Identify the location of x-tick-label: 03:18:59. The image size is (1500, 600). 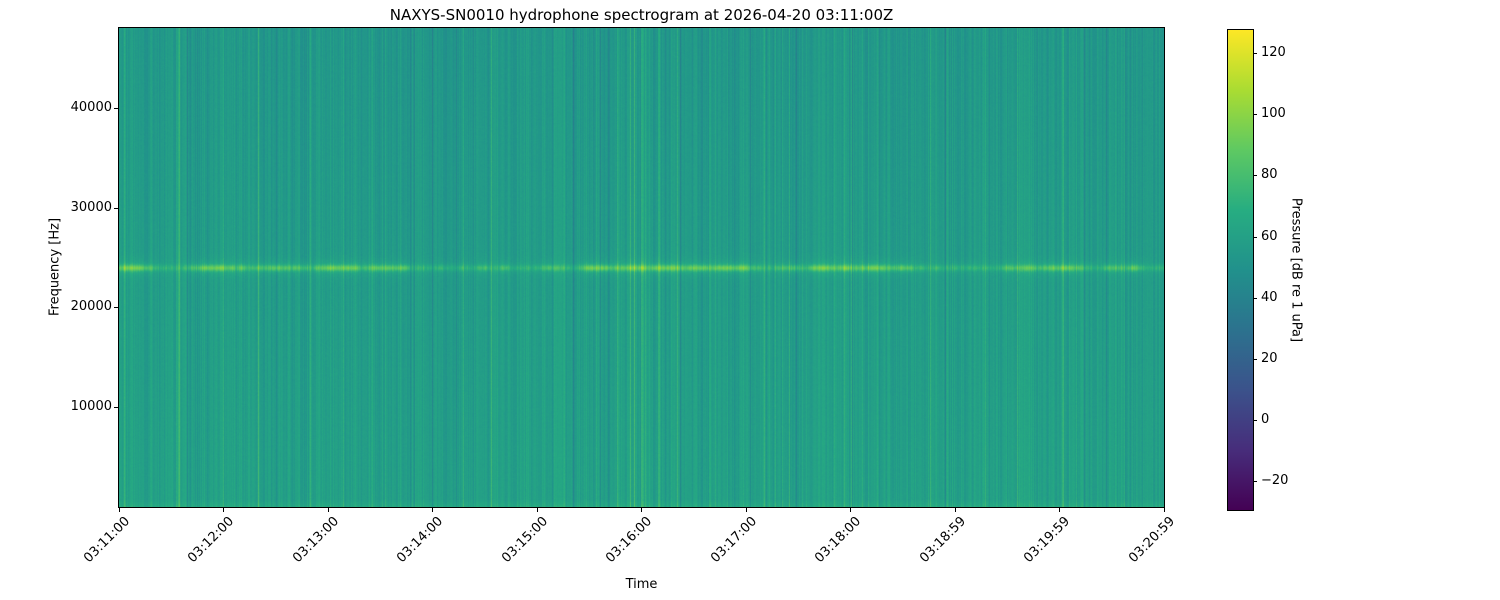
(942, 540).